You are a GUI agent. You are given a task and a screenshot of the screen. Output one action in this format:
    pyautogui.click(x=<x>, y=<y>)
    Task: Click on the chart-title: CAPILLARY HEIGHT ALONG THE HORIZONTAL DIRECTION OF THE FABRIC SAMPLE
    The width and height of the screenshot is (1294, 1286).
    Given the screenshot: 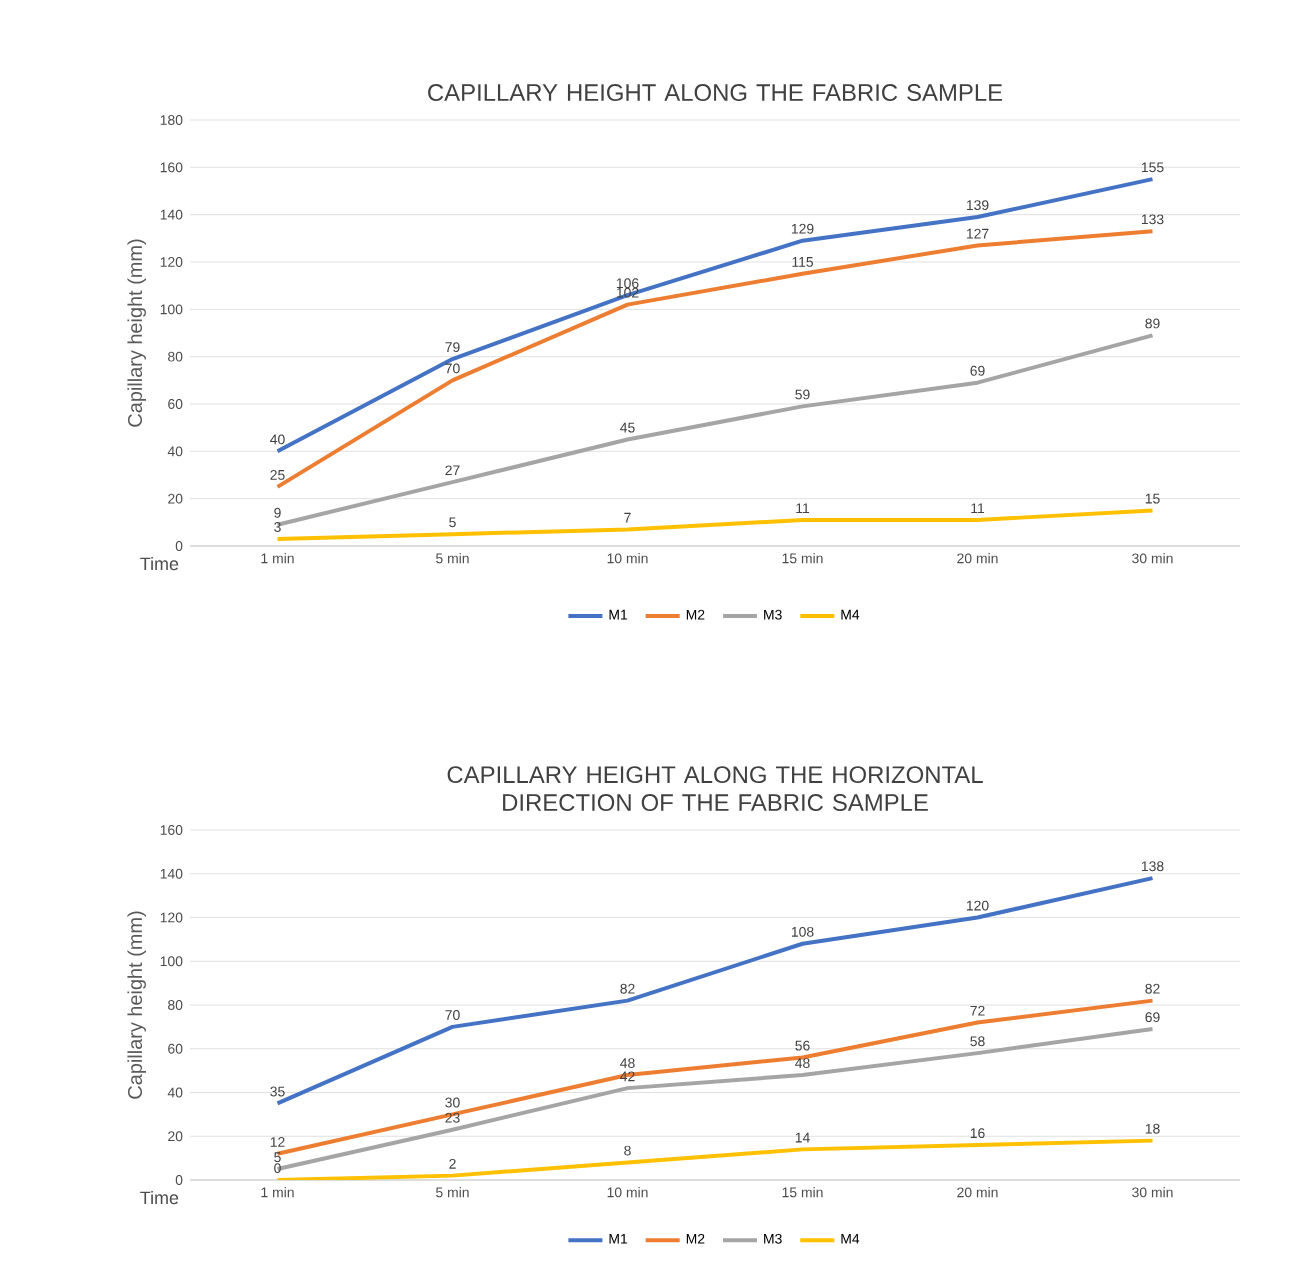 What is the action you would take?
    pyautogui.click(x=715, y=788)
    